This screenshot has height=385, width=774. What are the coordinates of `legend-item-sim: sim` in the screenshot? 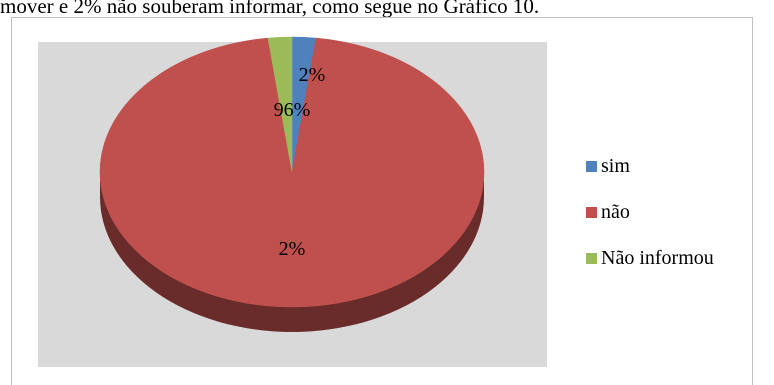 It's located at (650, 166).